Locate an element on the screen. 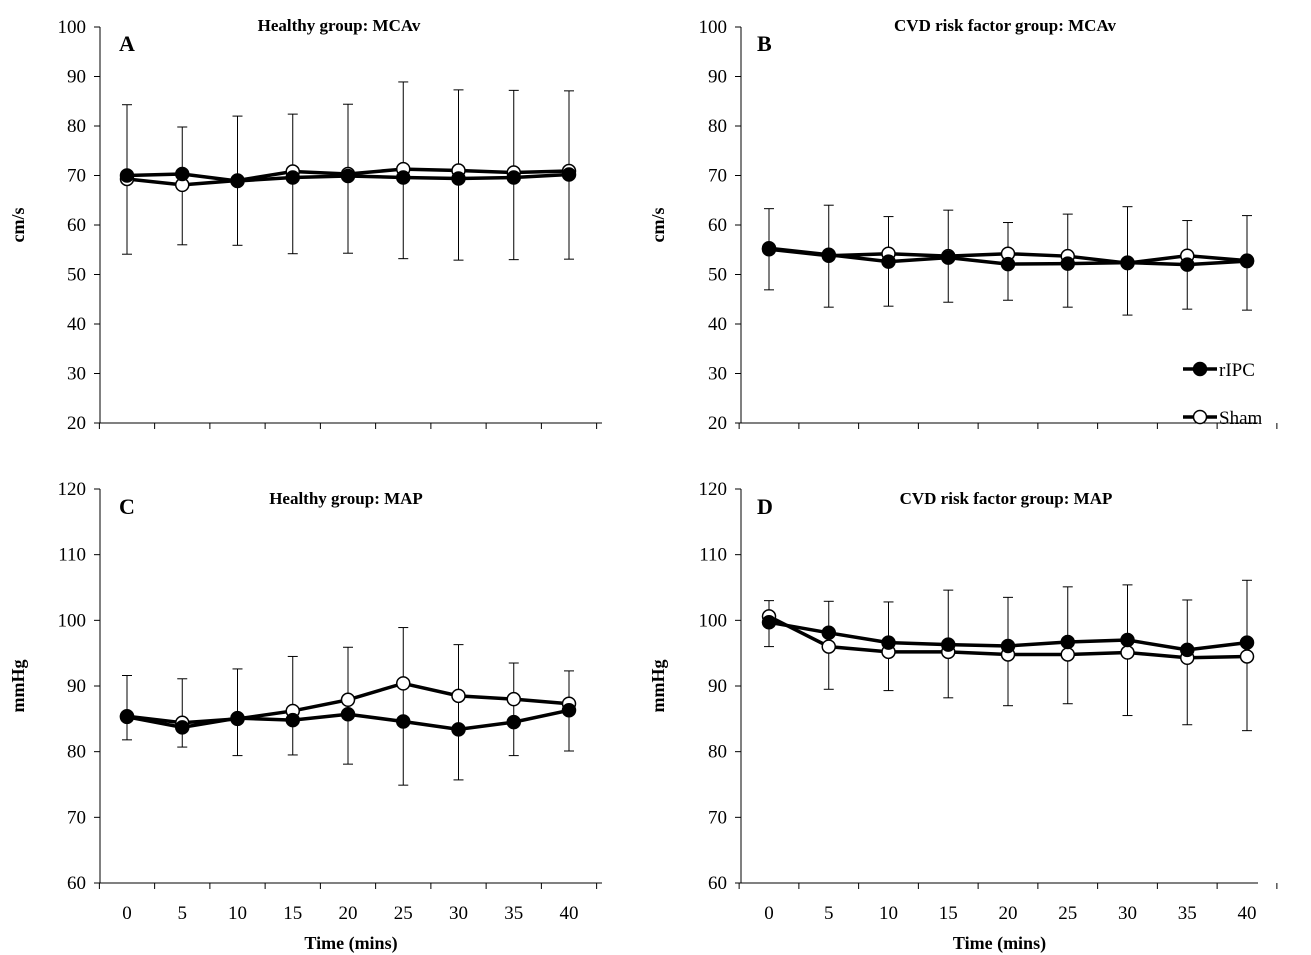 The image size is (1311, 955). panel-title: Healthy group: MCAv is located at coordinates (339, 25).